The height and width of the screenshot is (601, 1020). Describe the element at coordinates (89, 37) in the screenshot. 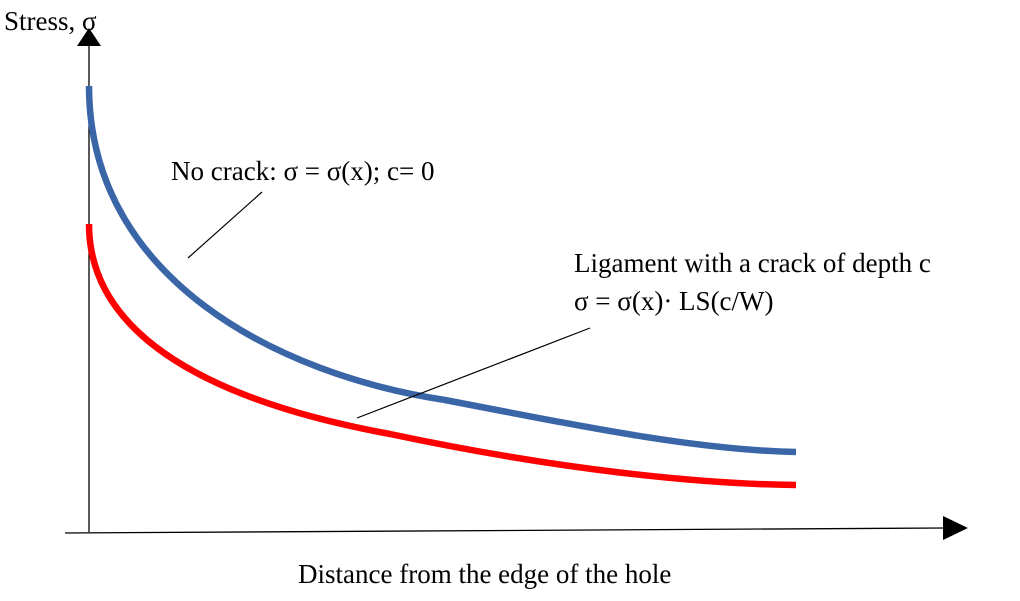

I see `y-axis-arrowhead` at that location.